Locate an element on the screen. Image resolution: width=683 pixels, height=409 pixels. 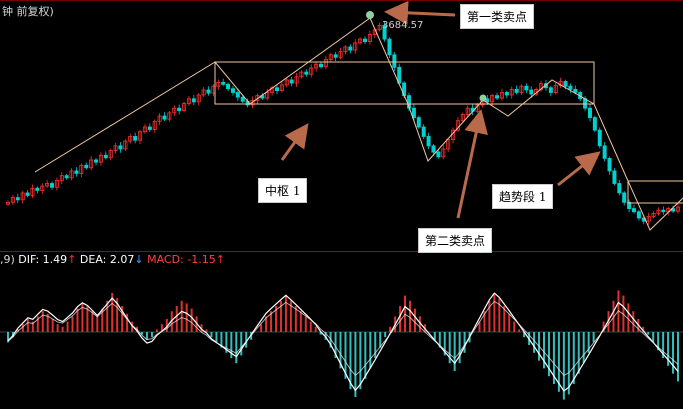
first-sell-label: 第一类卖点 is located at coordinates (497, 16).